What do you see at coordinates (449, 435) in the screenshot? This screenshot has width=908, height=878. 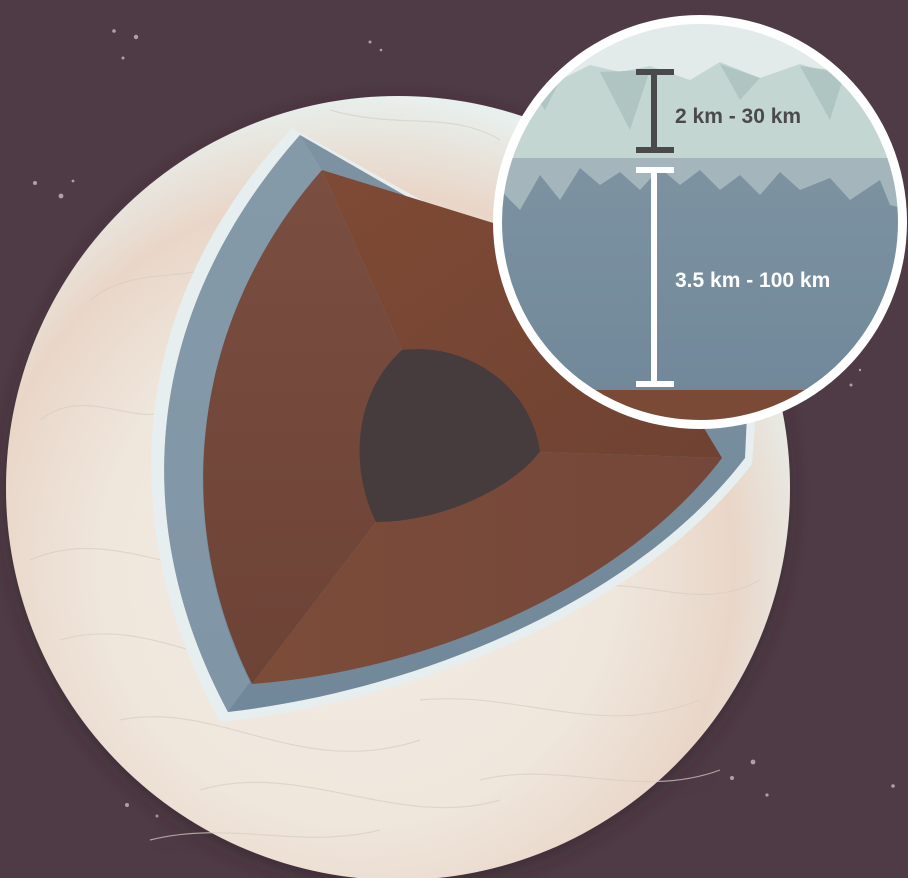 I see `metallic-core` at bounding box center [449, 435].